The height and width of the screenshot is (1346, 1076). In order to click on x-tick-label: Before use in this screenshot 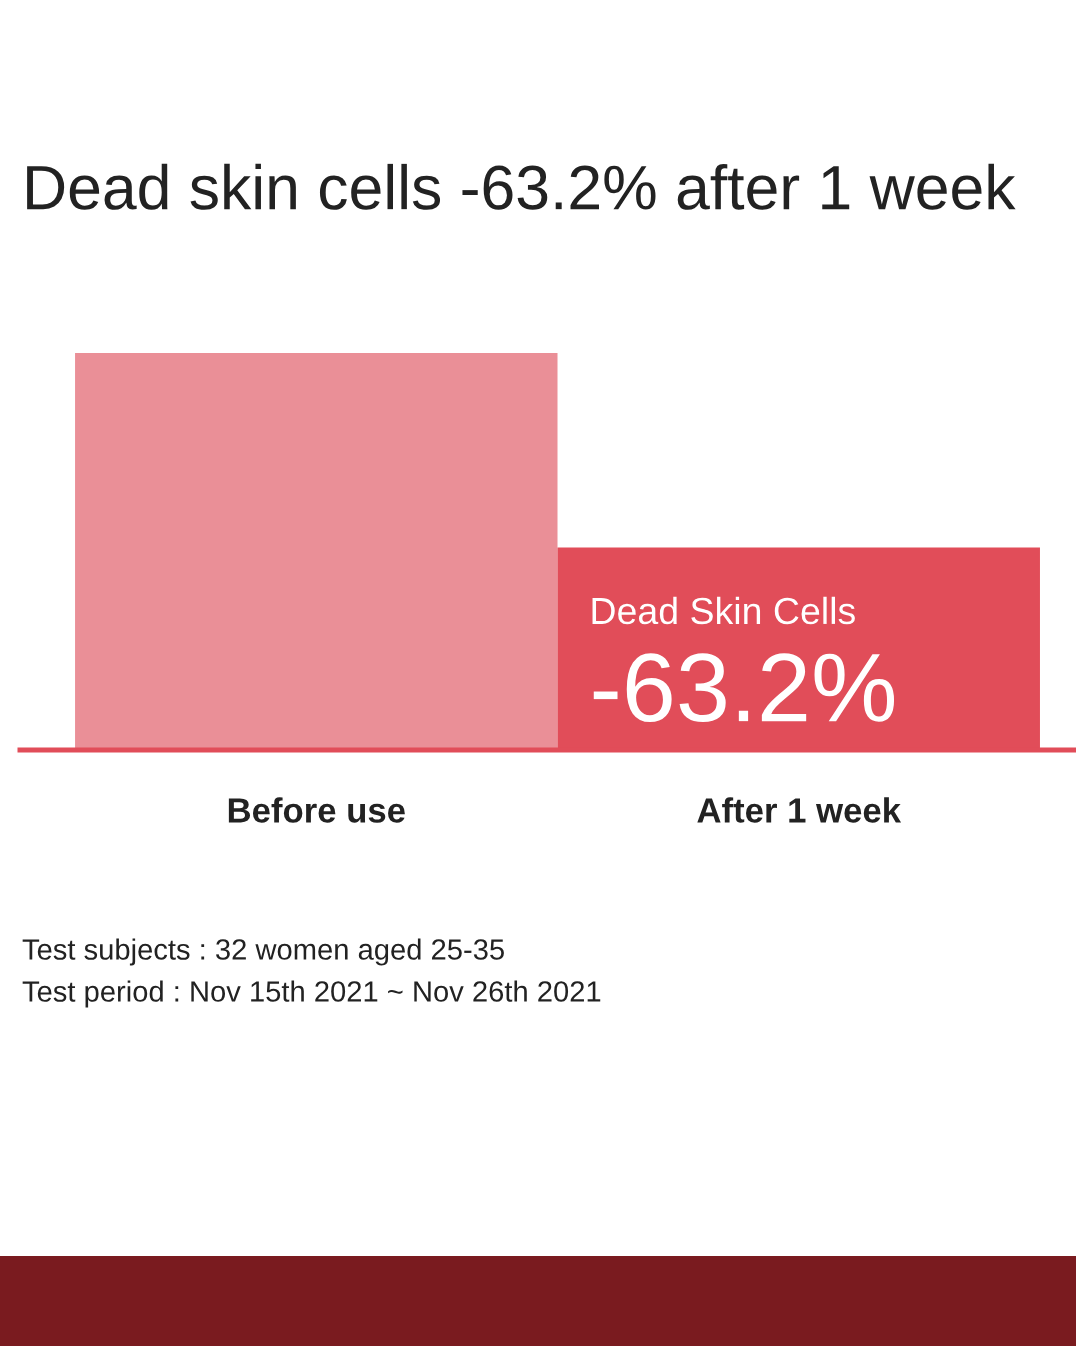, I will do `click(316, 810)`.